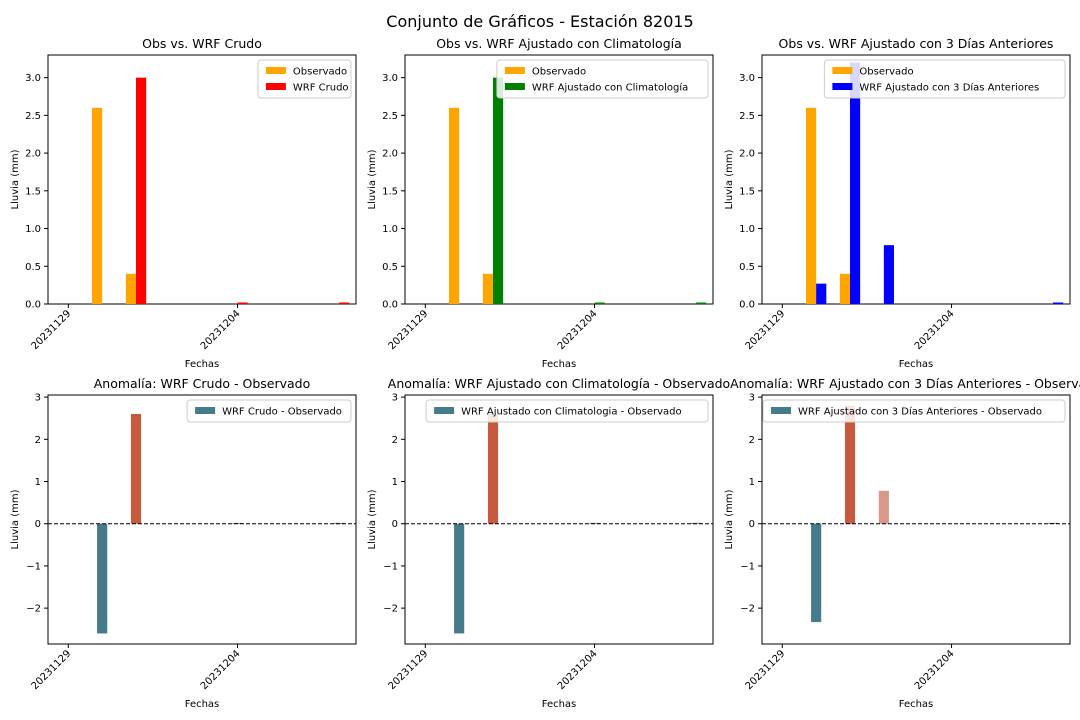  What do you see at coordinates (304, 79) in the screenshot?
I see `legend: Observado WRF Crudo` at bounding box center [304, 79].